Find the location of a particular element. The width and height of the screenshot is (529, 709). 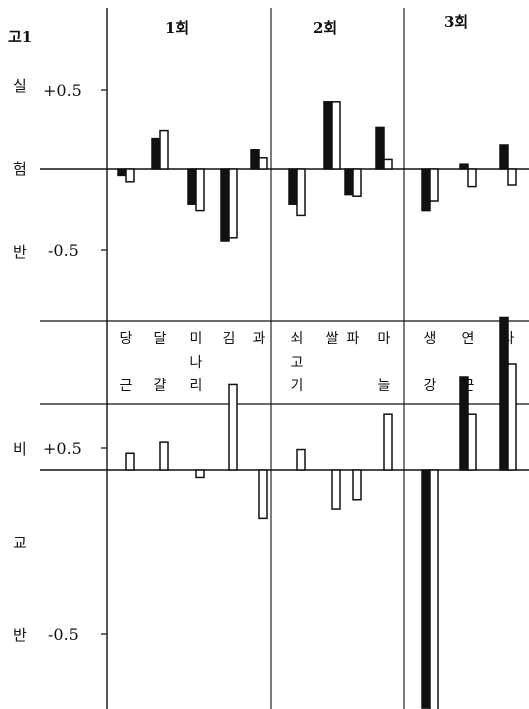

category-label-5-row-2: 기 is located at coordinates (297, 386).